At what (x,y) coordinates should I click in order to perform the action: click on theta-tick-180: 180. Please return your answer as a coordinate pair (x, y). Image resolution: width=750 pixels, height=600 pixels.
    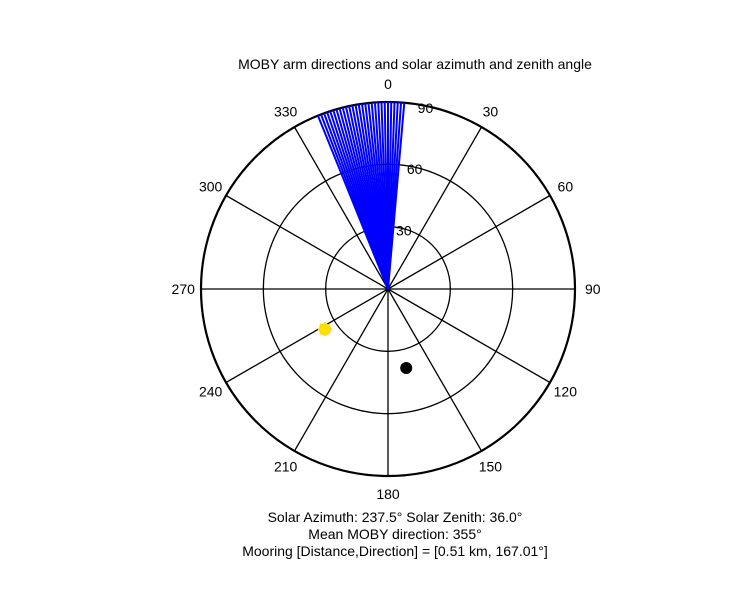
    Looking at the image, I should click on (388, 494).